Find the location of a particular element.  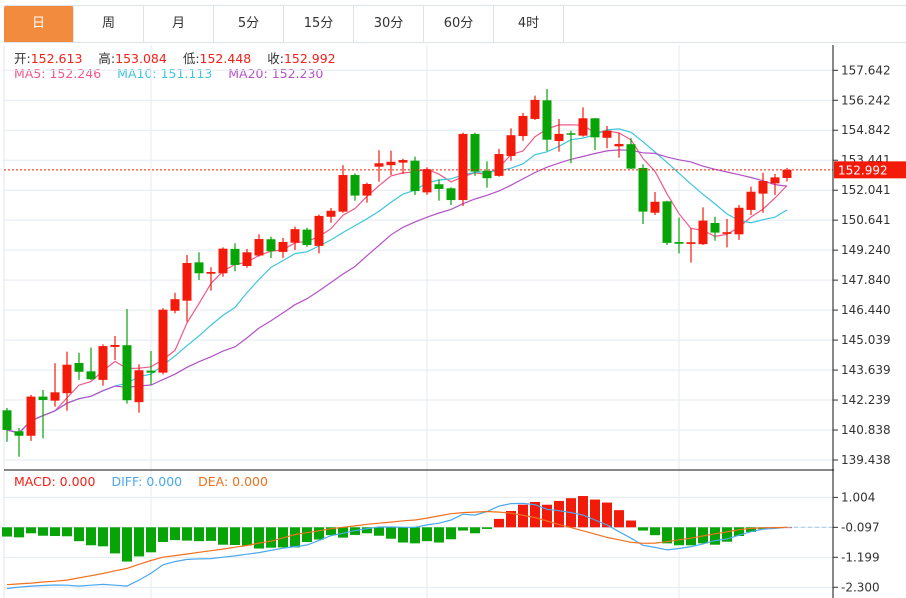

dea-line is located at coordinates (397, 548).